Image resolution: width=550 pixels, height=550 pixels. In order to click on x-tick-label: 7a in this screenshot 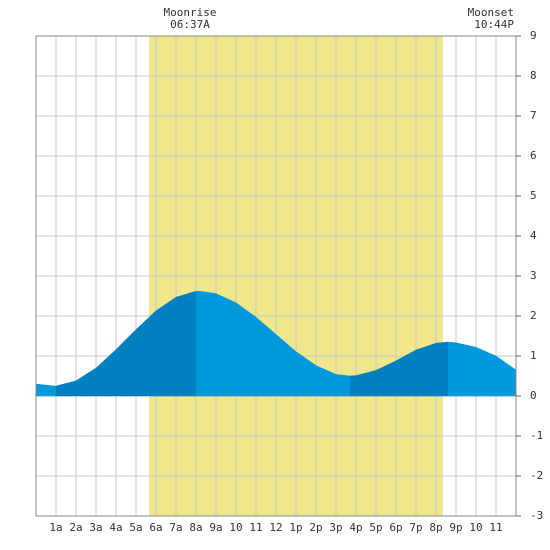, I will do `click(175, 527)`.